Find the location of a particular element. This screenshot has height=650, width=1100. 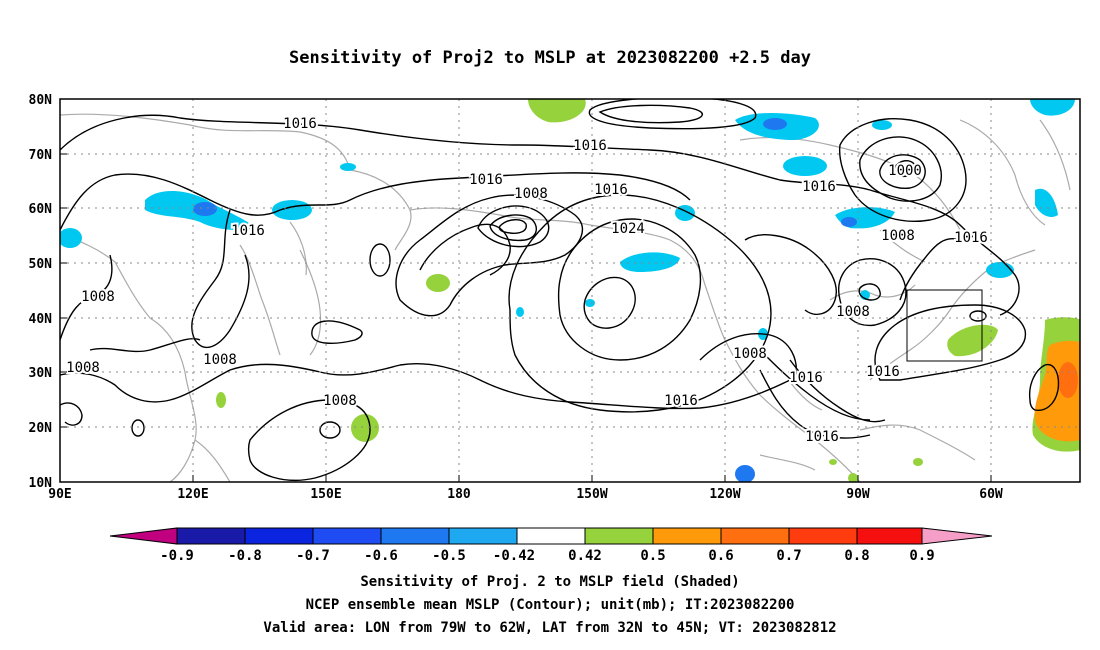

lon-label: 150E is located at coordinates (325, 494).